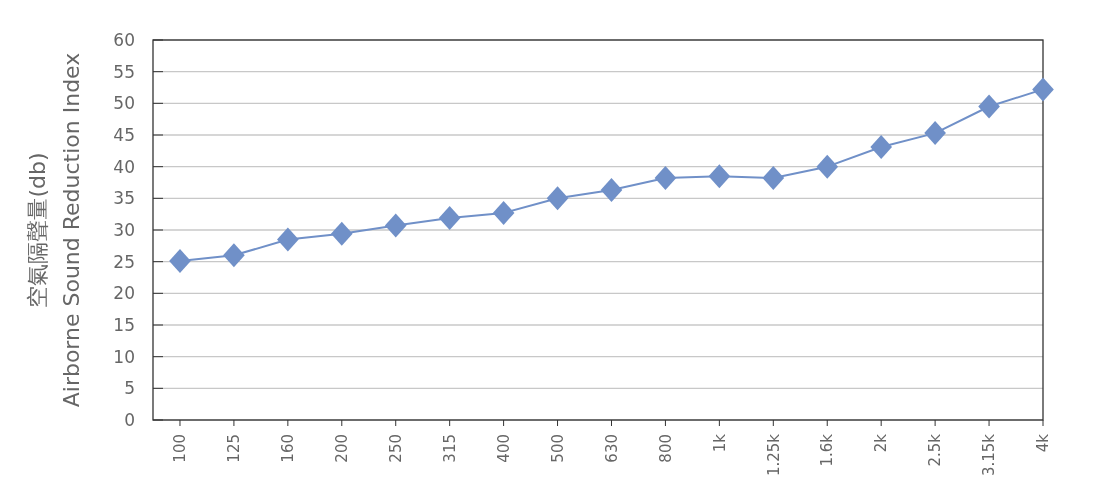  Describe the element at coordinates (557, 448) in the screenshot. I see `x-tick-label: 500` at that location.